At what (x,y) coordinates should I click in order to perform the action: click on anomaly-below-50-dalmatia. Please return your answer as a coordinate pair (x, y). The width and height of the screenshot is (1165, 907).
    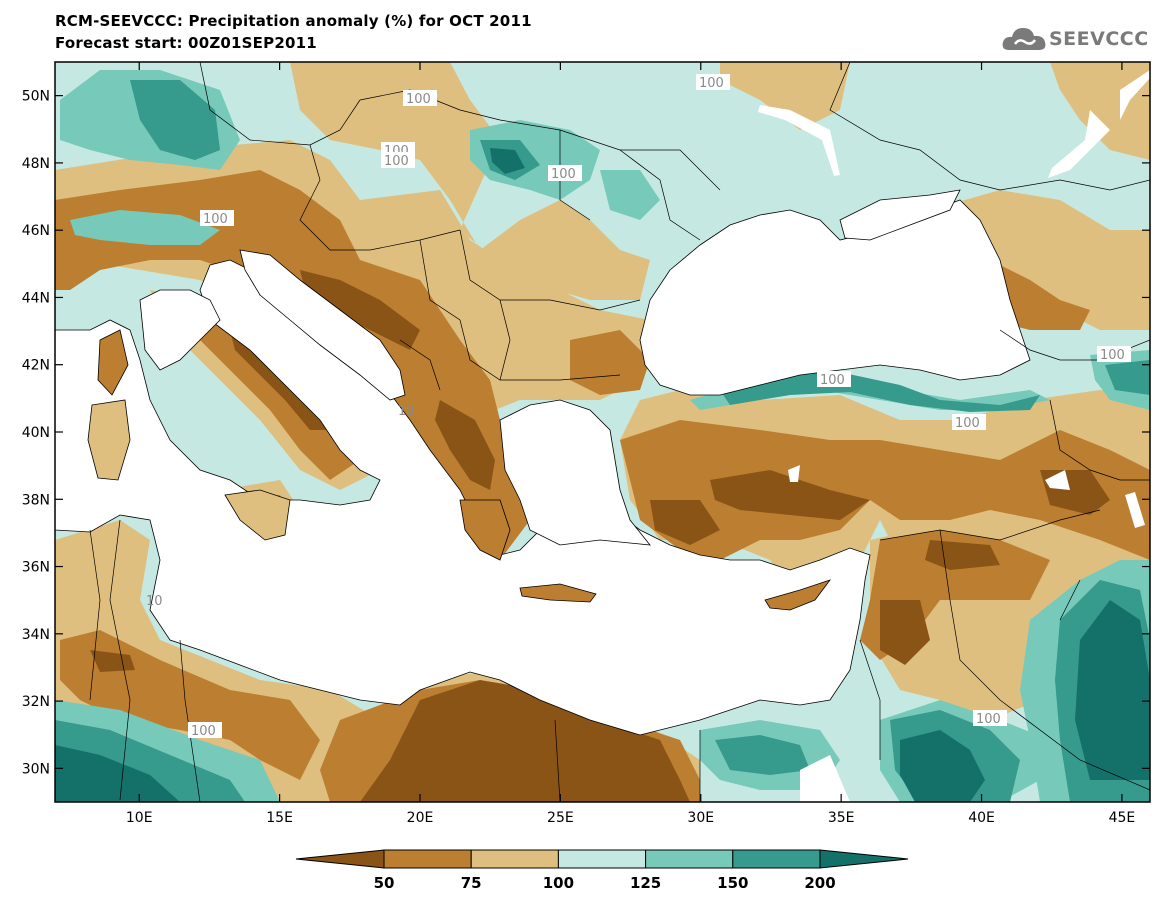
    Looking at the image, I should click on (360, 310).